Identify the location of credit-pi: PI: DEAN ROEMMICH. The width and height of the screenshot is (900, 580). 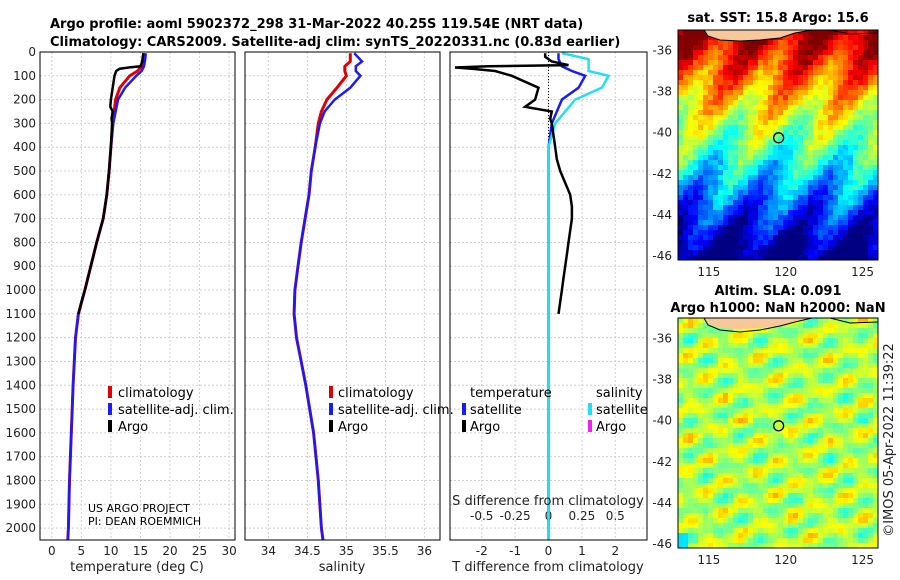
(144, 521).